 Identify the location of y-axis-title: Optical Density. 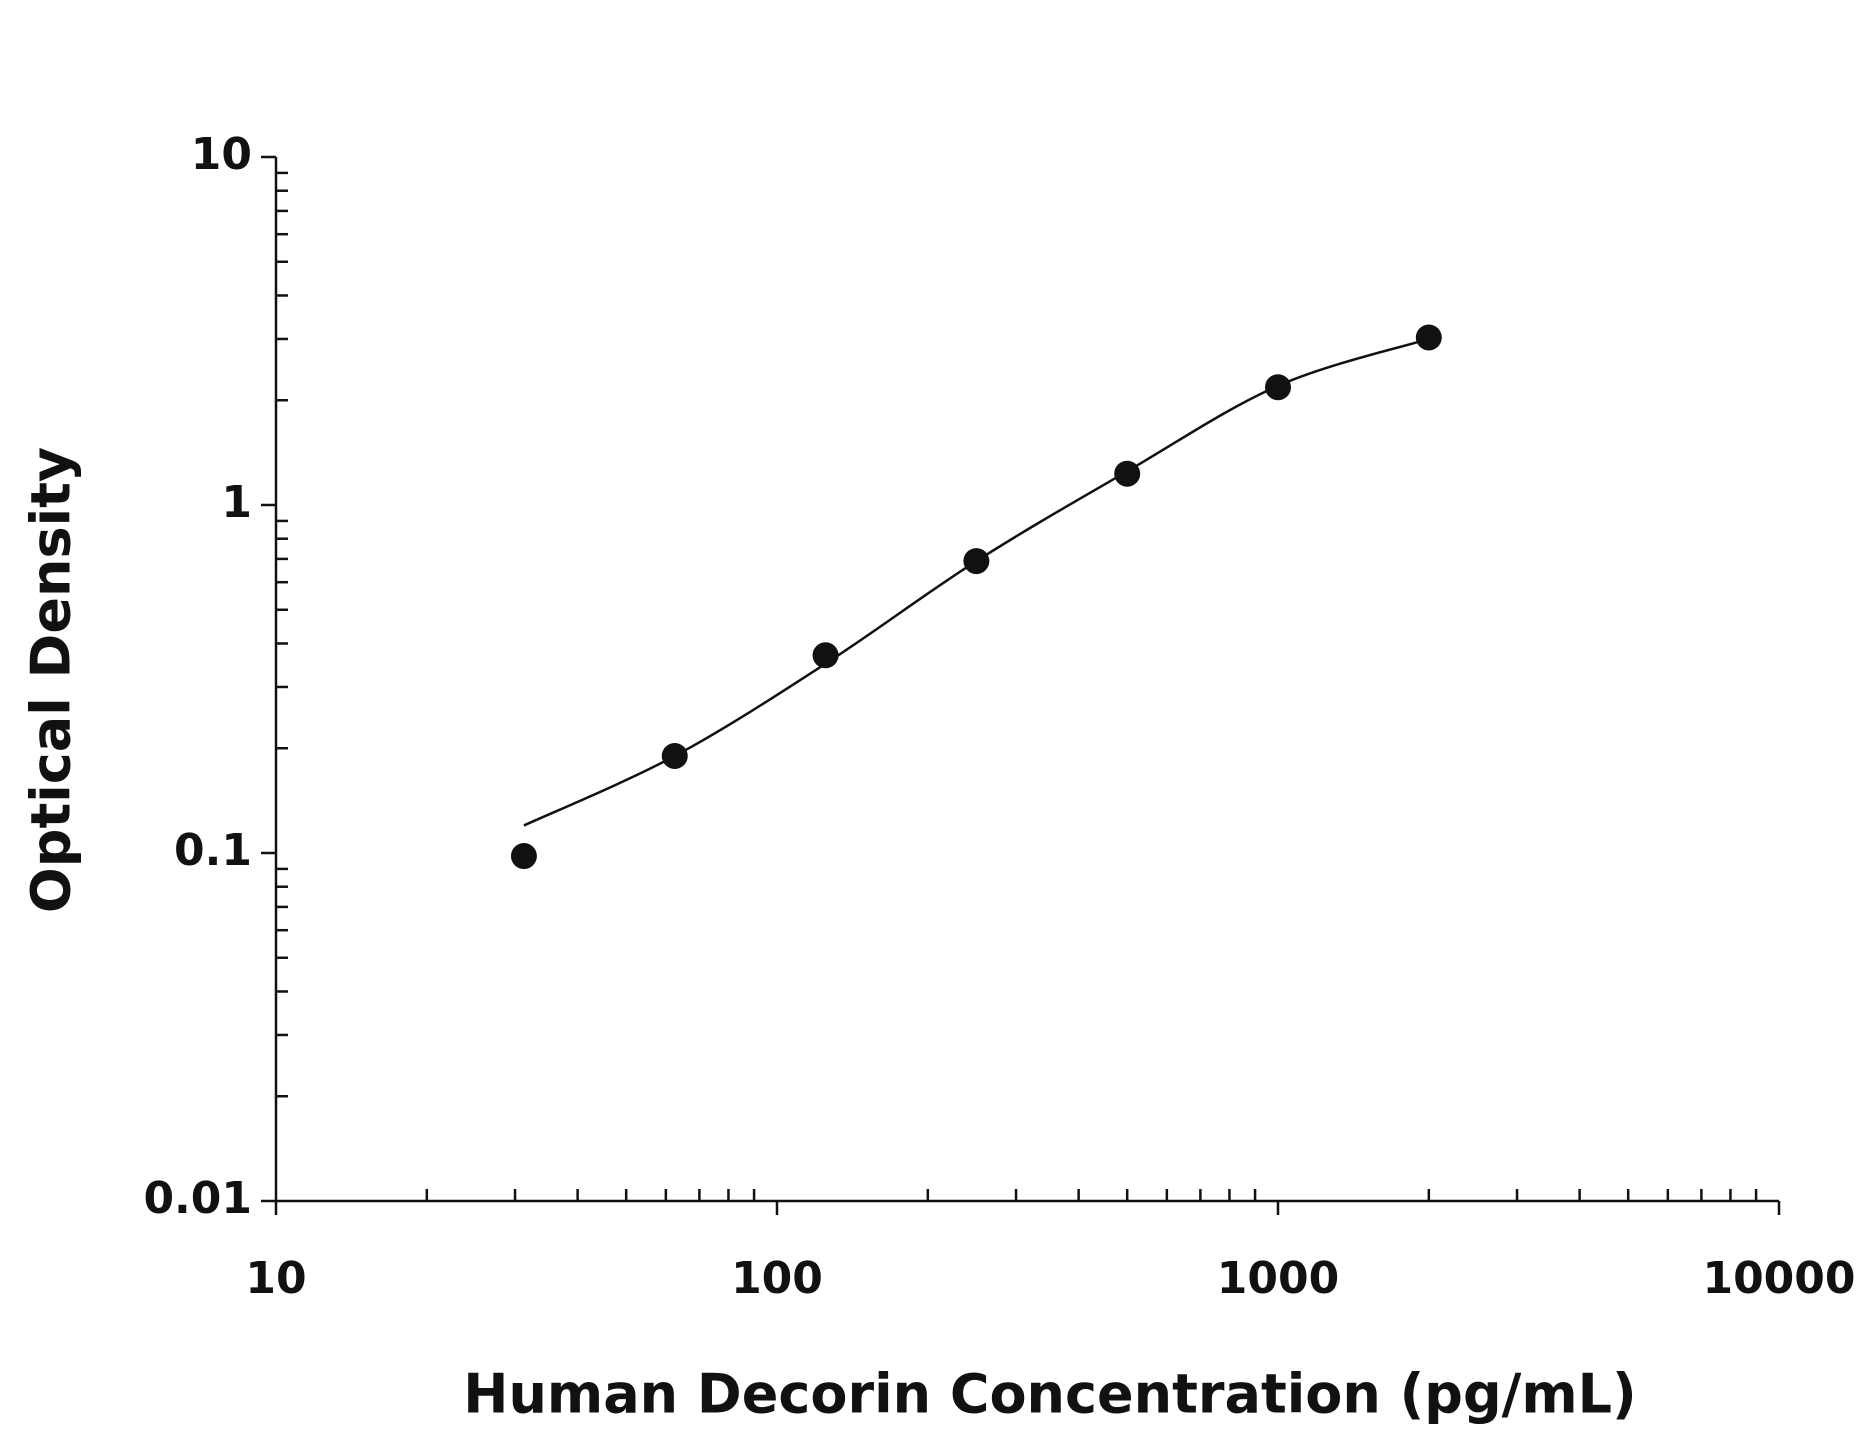
(51, 680).